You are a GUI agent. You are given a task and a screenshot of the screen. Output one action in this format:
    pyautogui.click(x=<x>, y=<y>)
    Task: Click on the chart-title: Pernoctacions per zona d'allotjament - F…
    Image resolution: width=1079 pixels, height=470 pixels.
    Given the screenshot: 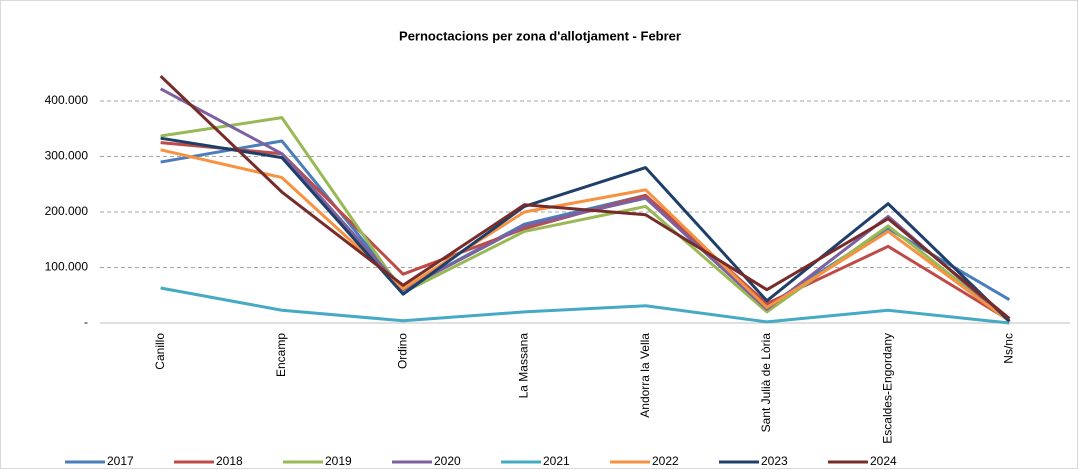 What is the action you would take?
    pyautogui.click(x=540, y=35)
    